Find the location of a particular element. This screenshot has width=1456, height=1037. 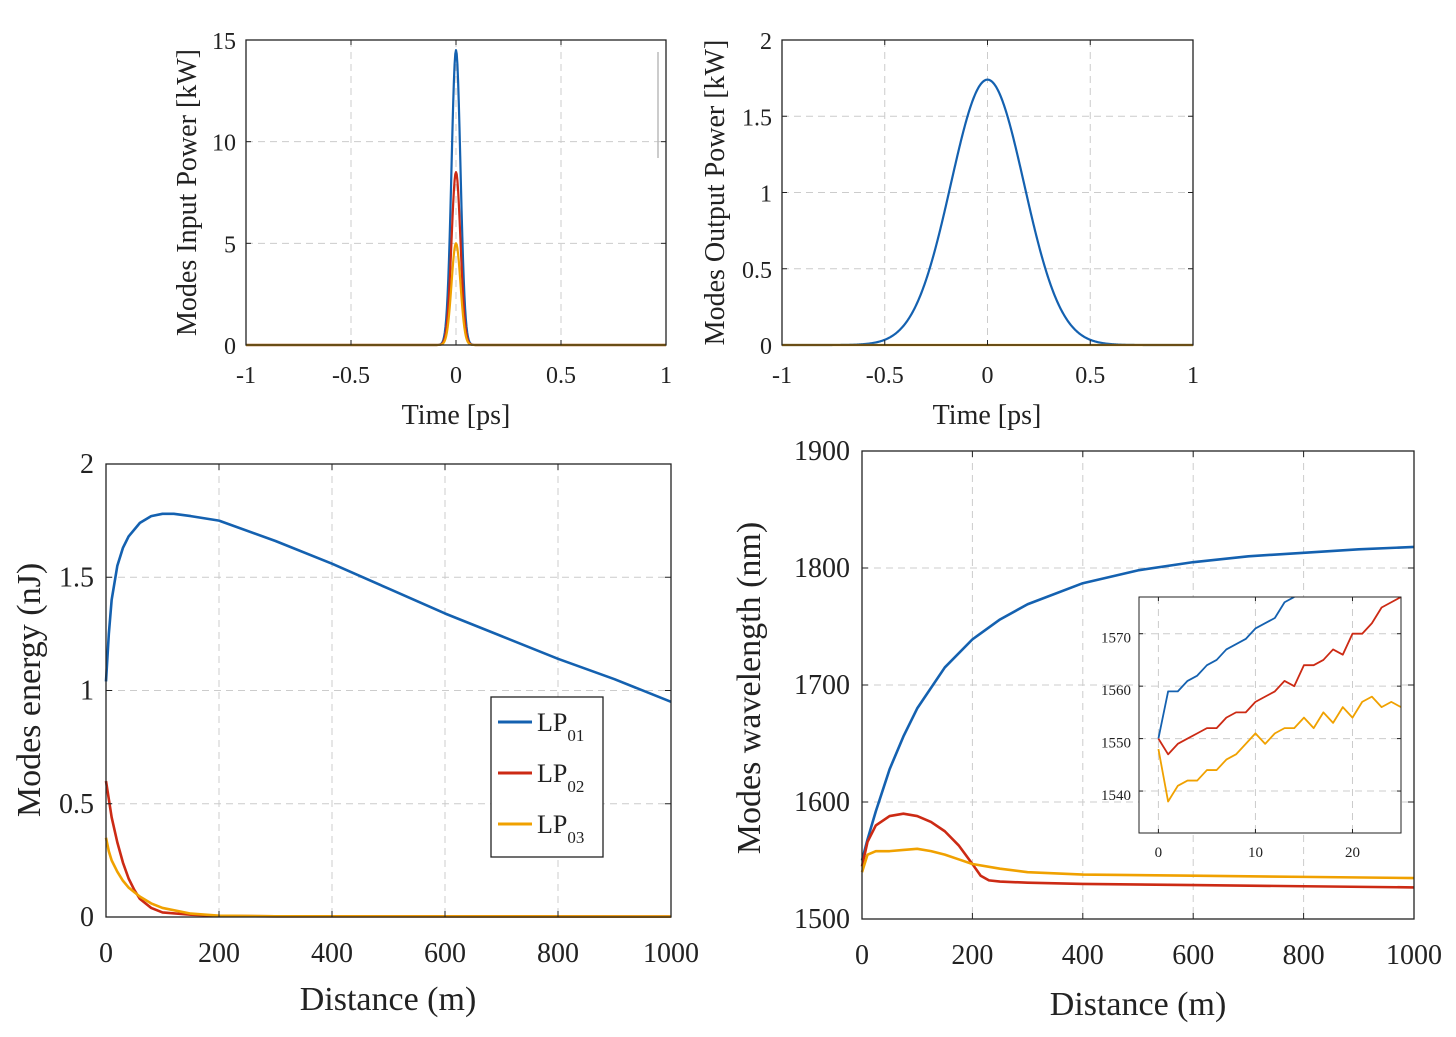

inset-ticks: 0 10 20 1540 1550 1560 1570 is located at coordinates (1251, 729).